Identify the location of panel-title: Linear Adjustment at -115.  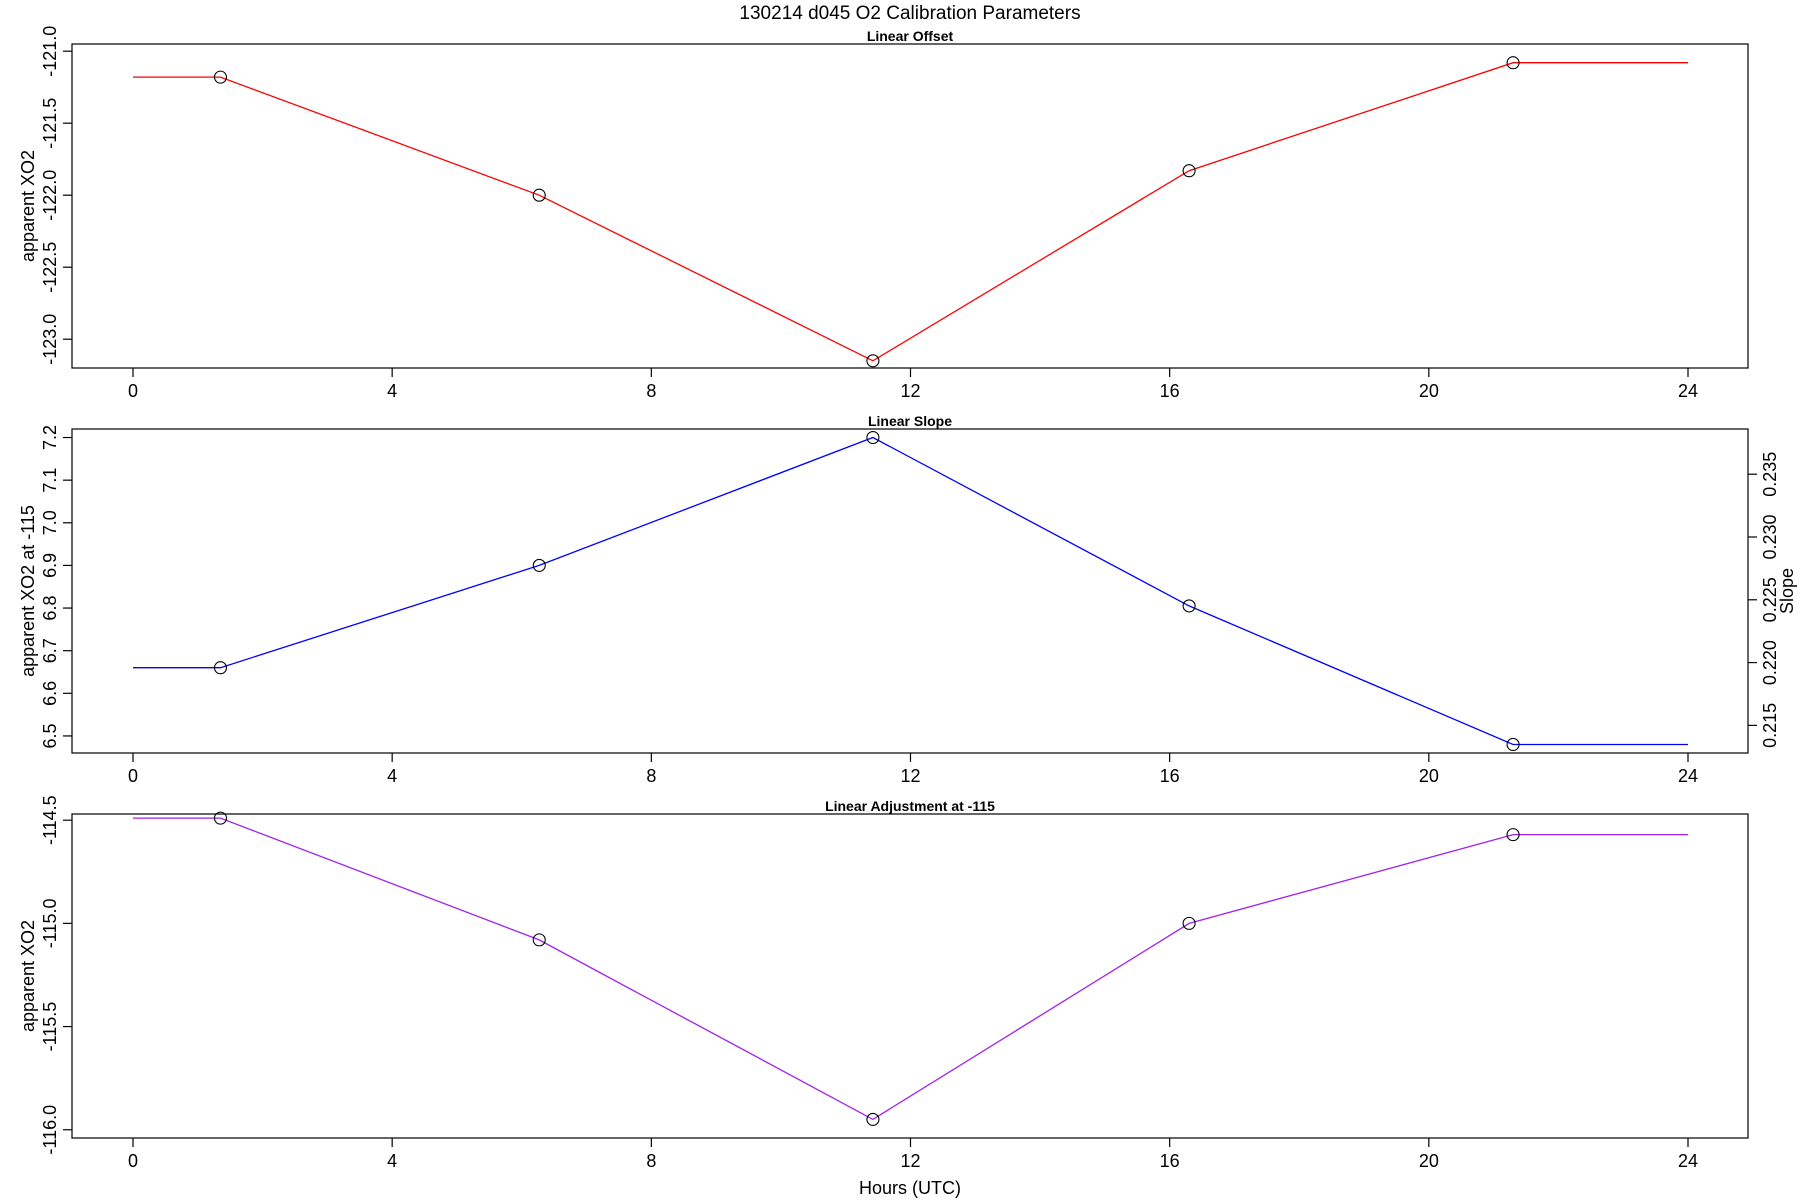
(910, 806).